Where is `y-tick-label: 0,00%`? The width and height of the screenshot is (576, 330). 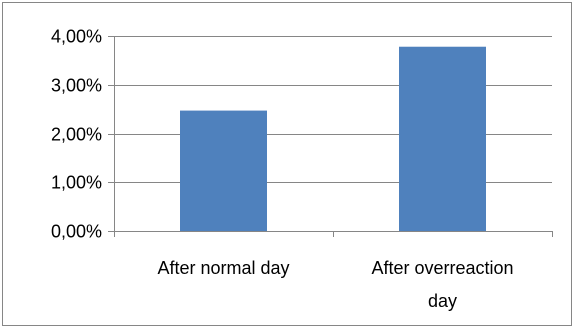
y-tick-label: 0,00% is located at coordinates (76, 232).